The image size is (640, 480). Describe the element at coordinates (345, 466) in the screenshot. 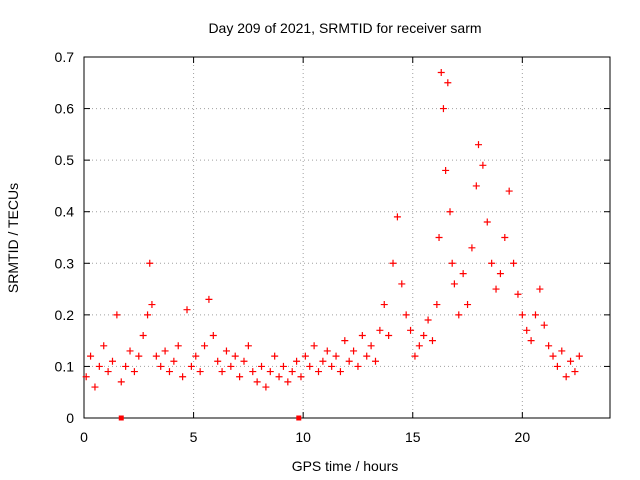

I see `x-axis-label: GPS time / hours` at that location.